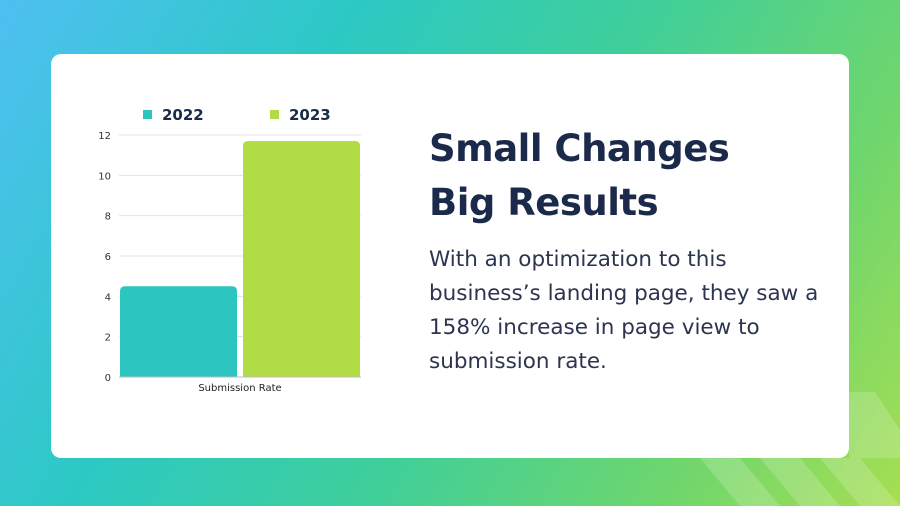 This screenshot has height=506, width=900. I want to click on y-tick-label: 10, so click(104, 176).